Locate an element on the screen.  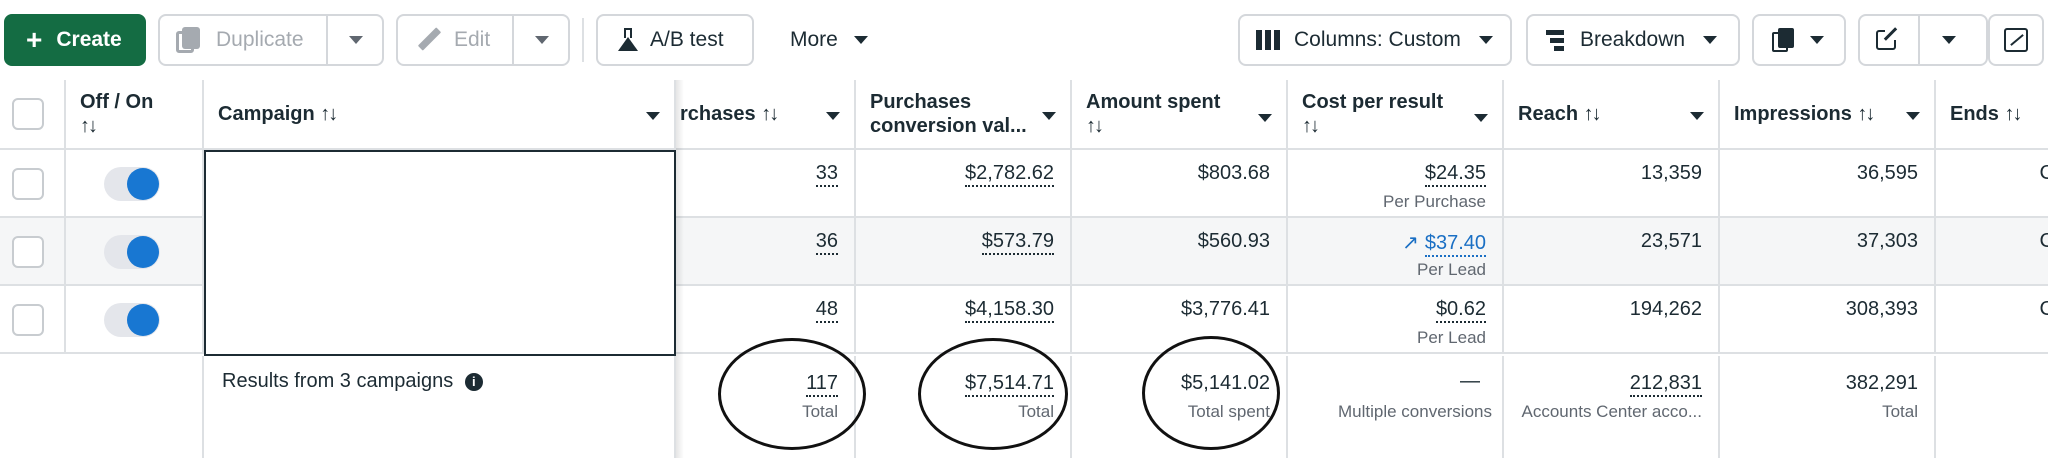
duplicate-label: Duplicate is located at coordinates (260, 39).